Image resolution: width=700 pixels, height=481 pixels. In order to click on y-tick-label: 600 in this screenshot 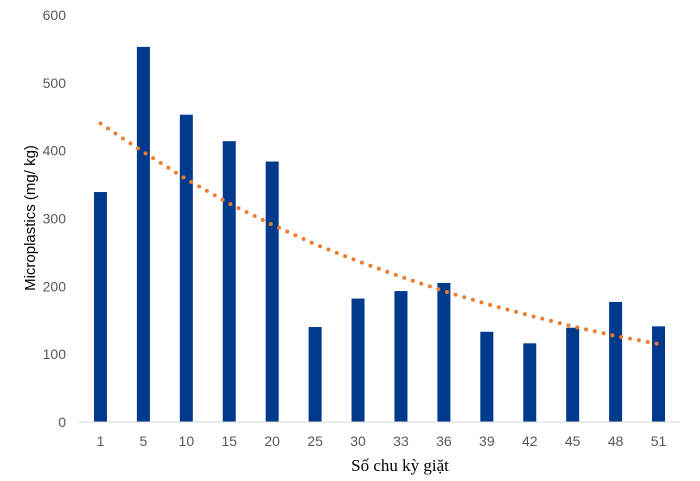, I will do `click(55, 15)`.